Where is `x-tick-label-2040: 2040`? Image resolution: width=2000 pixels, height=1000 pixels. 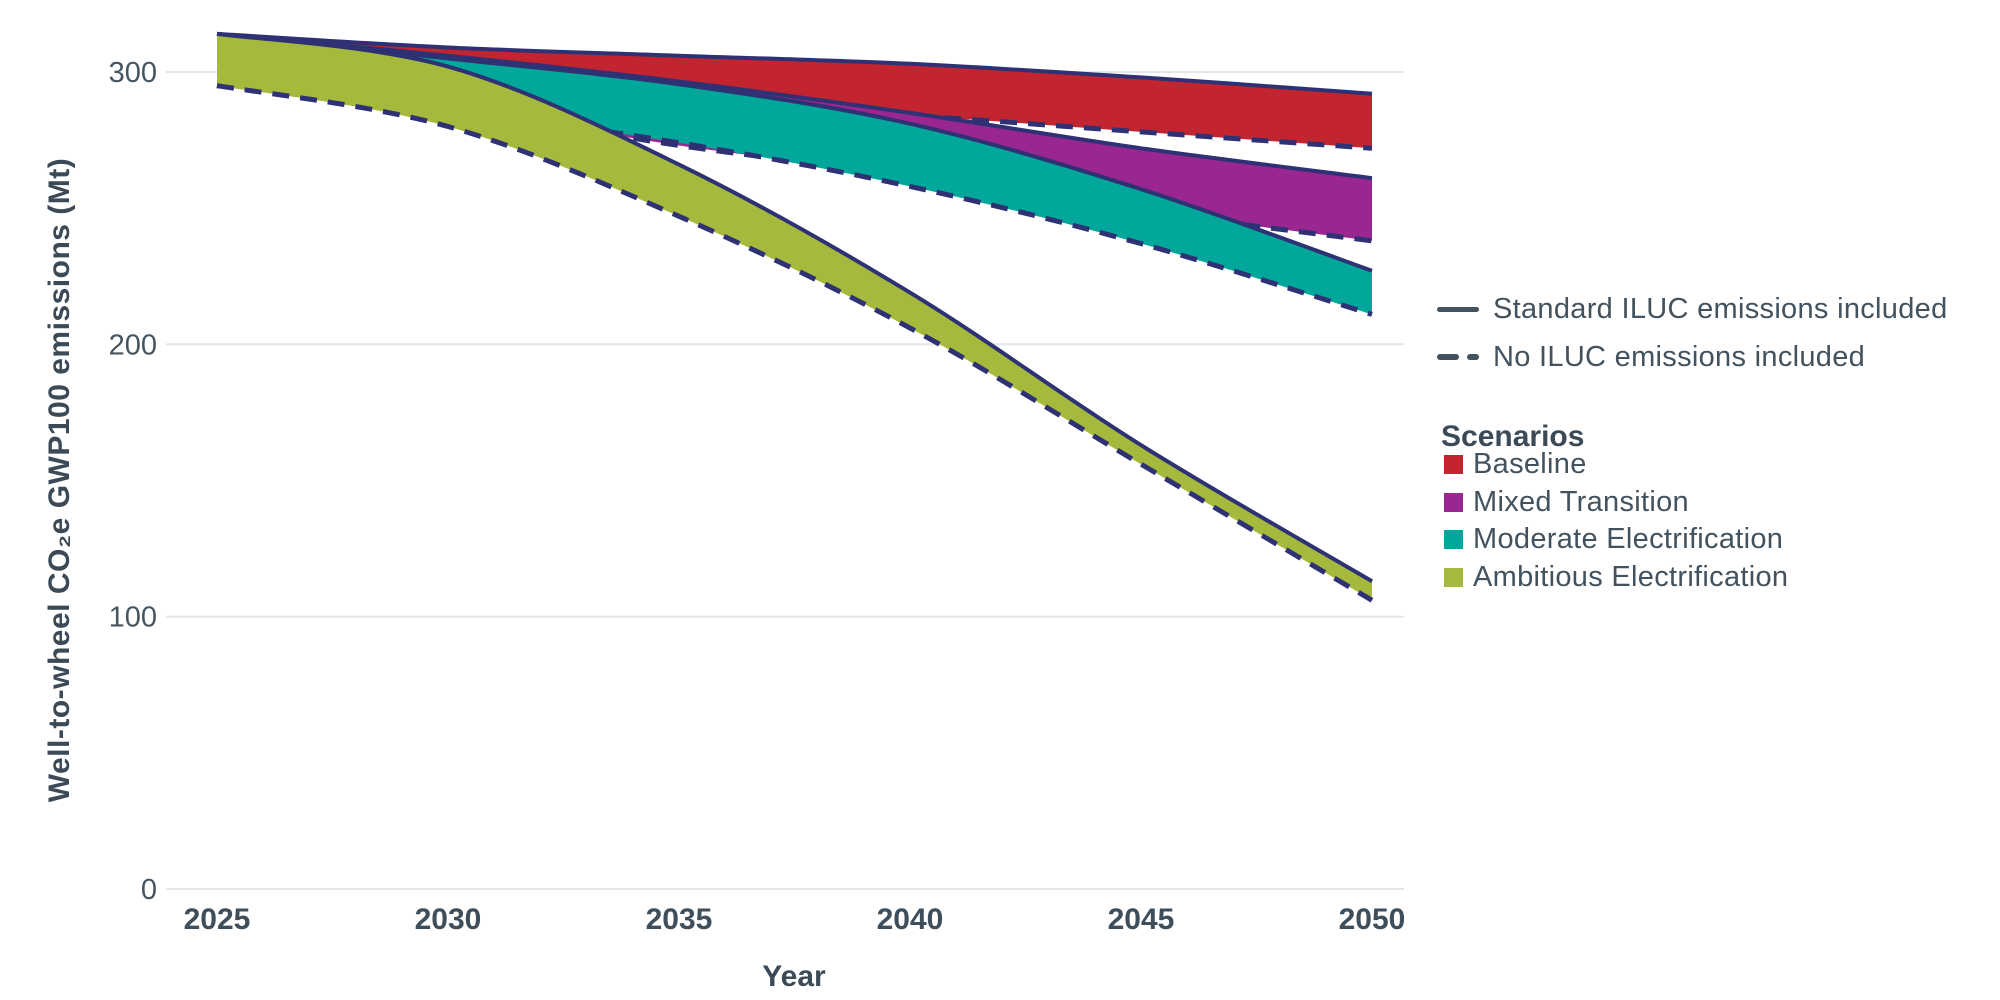 x-tick-label-2040: 2040 is located at coordinates (910, 919).